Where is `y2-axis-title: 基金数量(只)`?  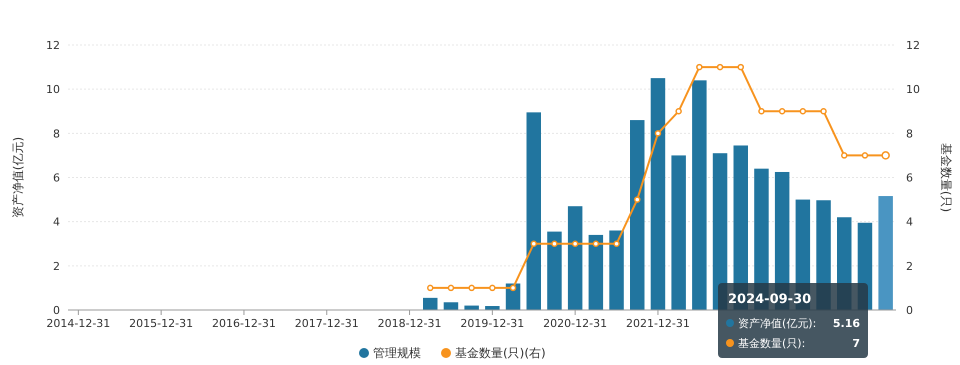 y2-axis-title: 基金数量(只) is located at coordinates (946, 177).